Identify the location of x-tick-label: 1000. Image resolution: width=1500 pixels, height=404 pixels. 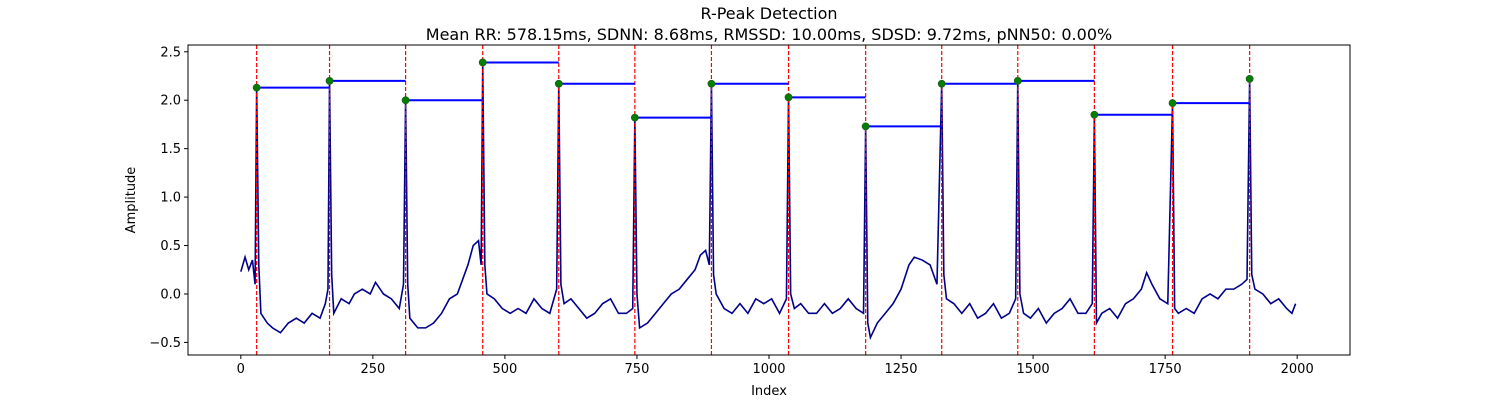
(768, 369).